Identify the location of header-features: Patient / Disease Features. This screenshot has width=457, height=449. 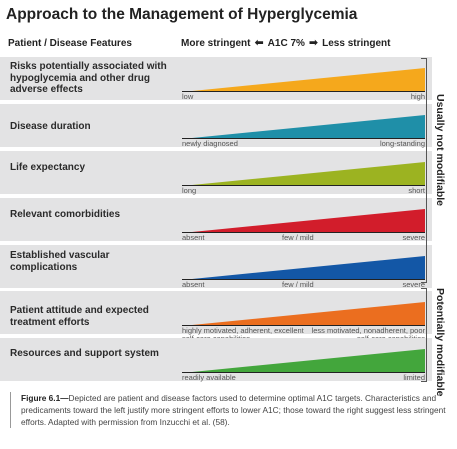
(70, 43).